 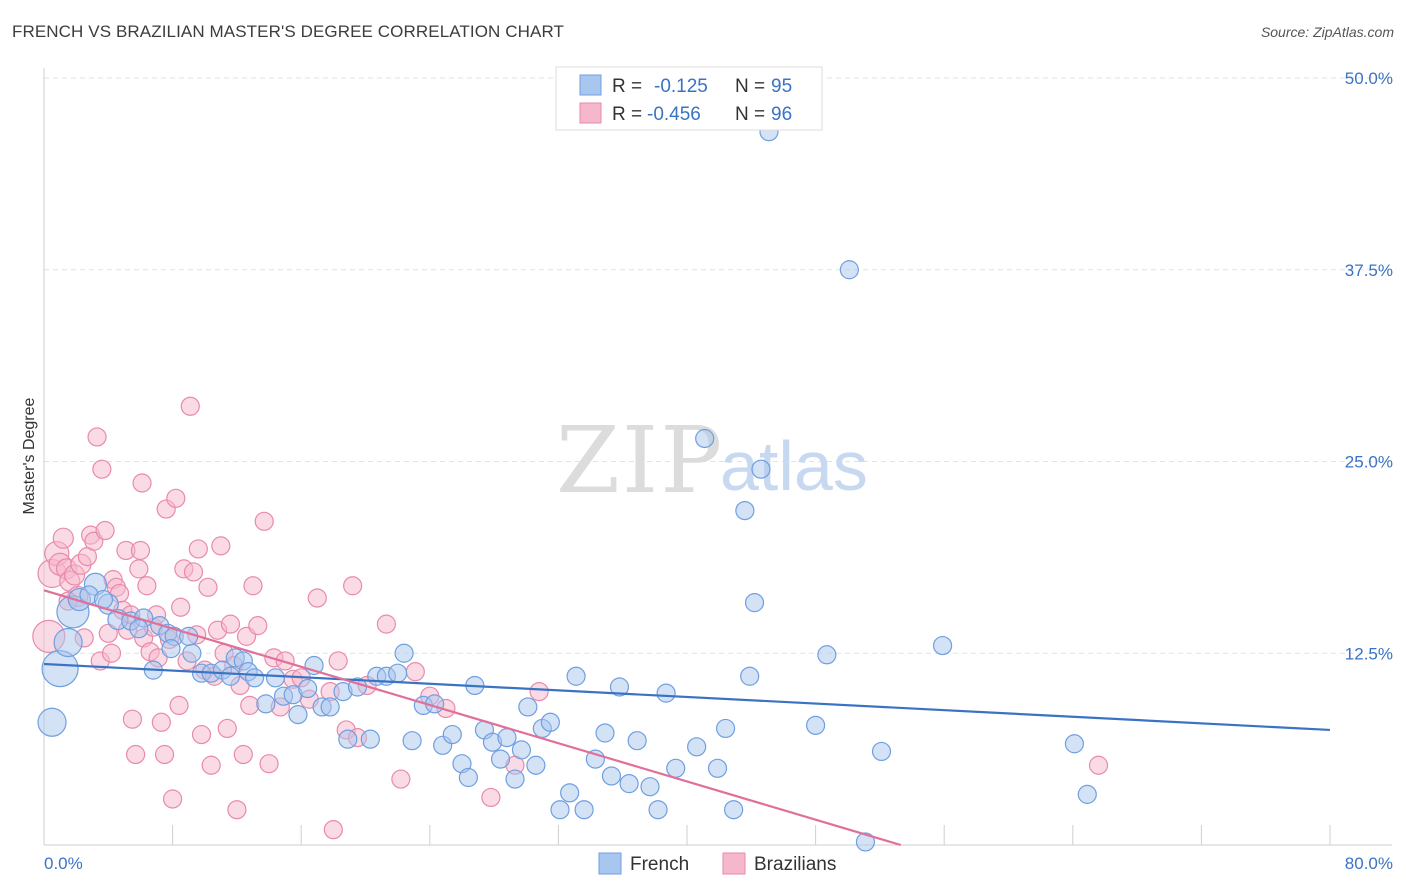 I want to click on legend-french-r-value: -0.125, so click(x=681, y=86).